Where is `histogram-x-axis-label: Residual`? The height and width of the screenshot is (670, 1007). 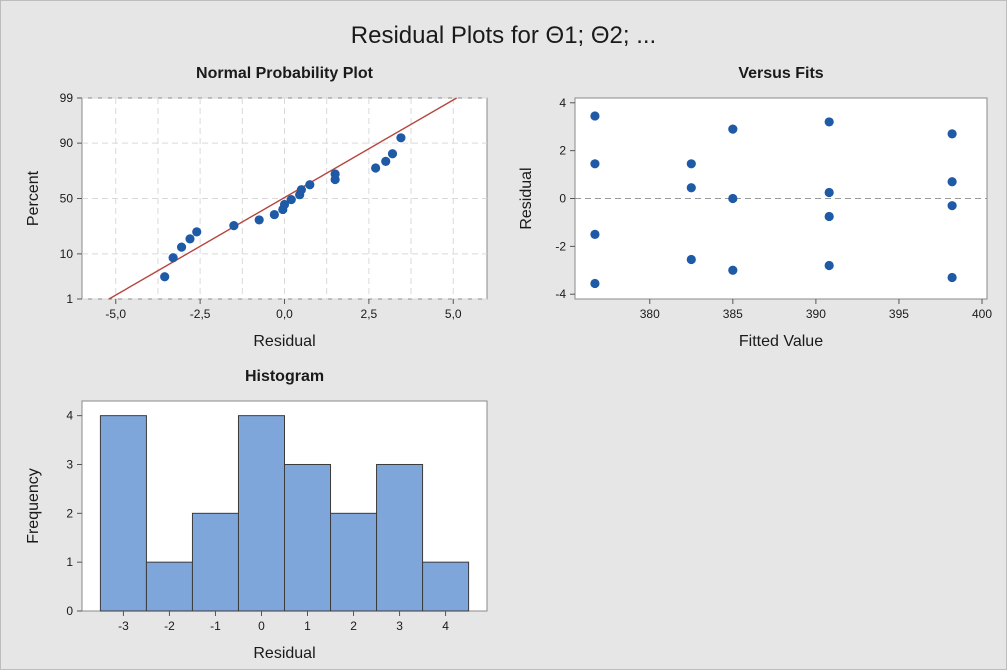
histogram-x-axis-label: Residual is located at coordinates (284, 653).